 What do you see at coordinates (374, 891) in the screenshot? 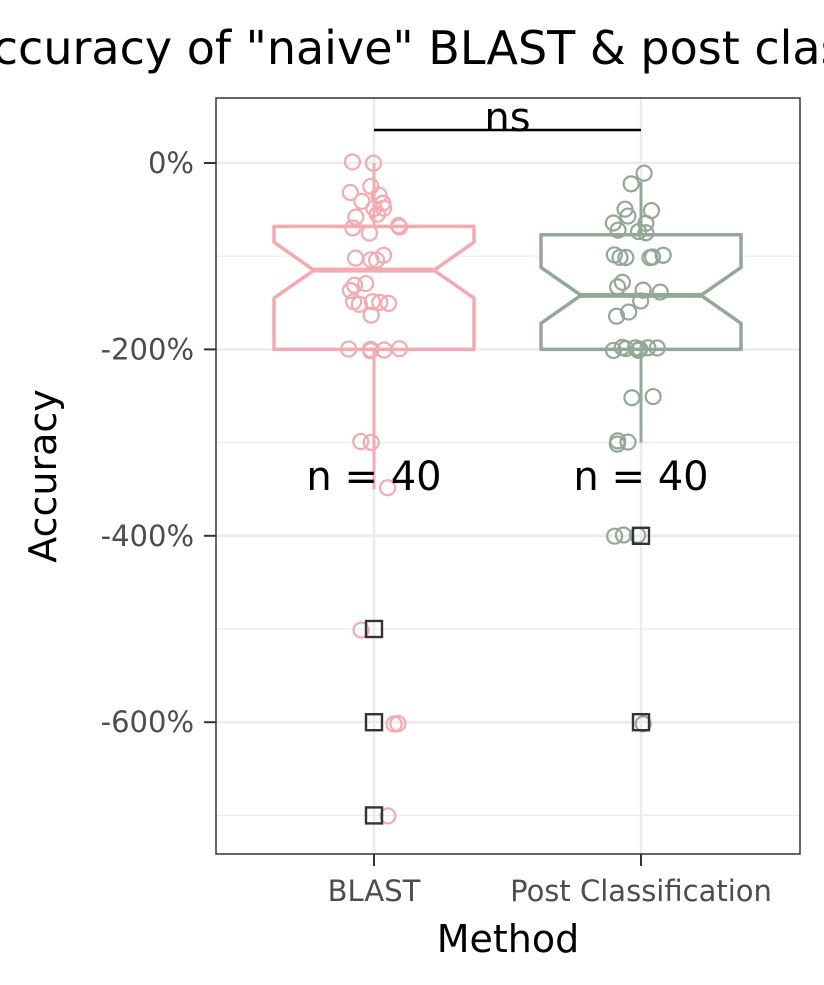
I see `x-tick-label: BLAST` at bounding box center [374, 891].